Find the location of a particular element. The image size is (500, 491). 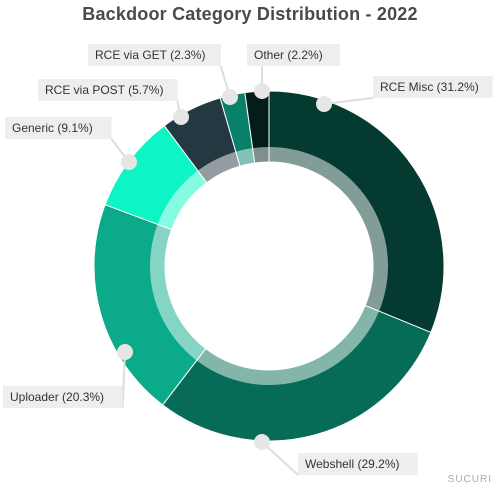

label-box-webshell is located at coordinates (358, 464).